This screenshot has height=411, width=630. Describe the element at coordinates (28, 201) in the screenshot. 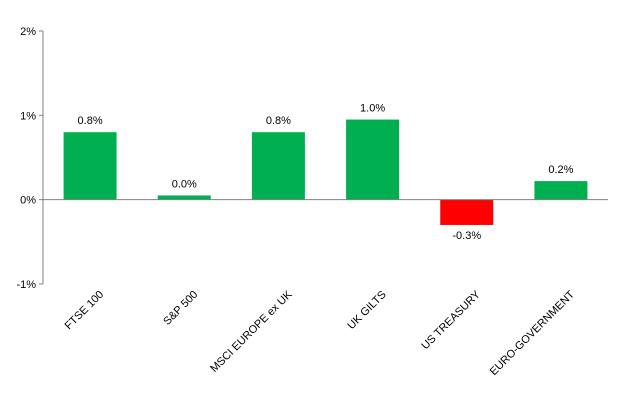

I see `y-tick-label: 0%` at that location.